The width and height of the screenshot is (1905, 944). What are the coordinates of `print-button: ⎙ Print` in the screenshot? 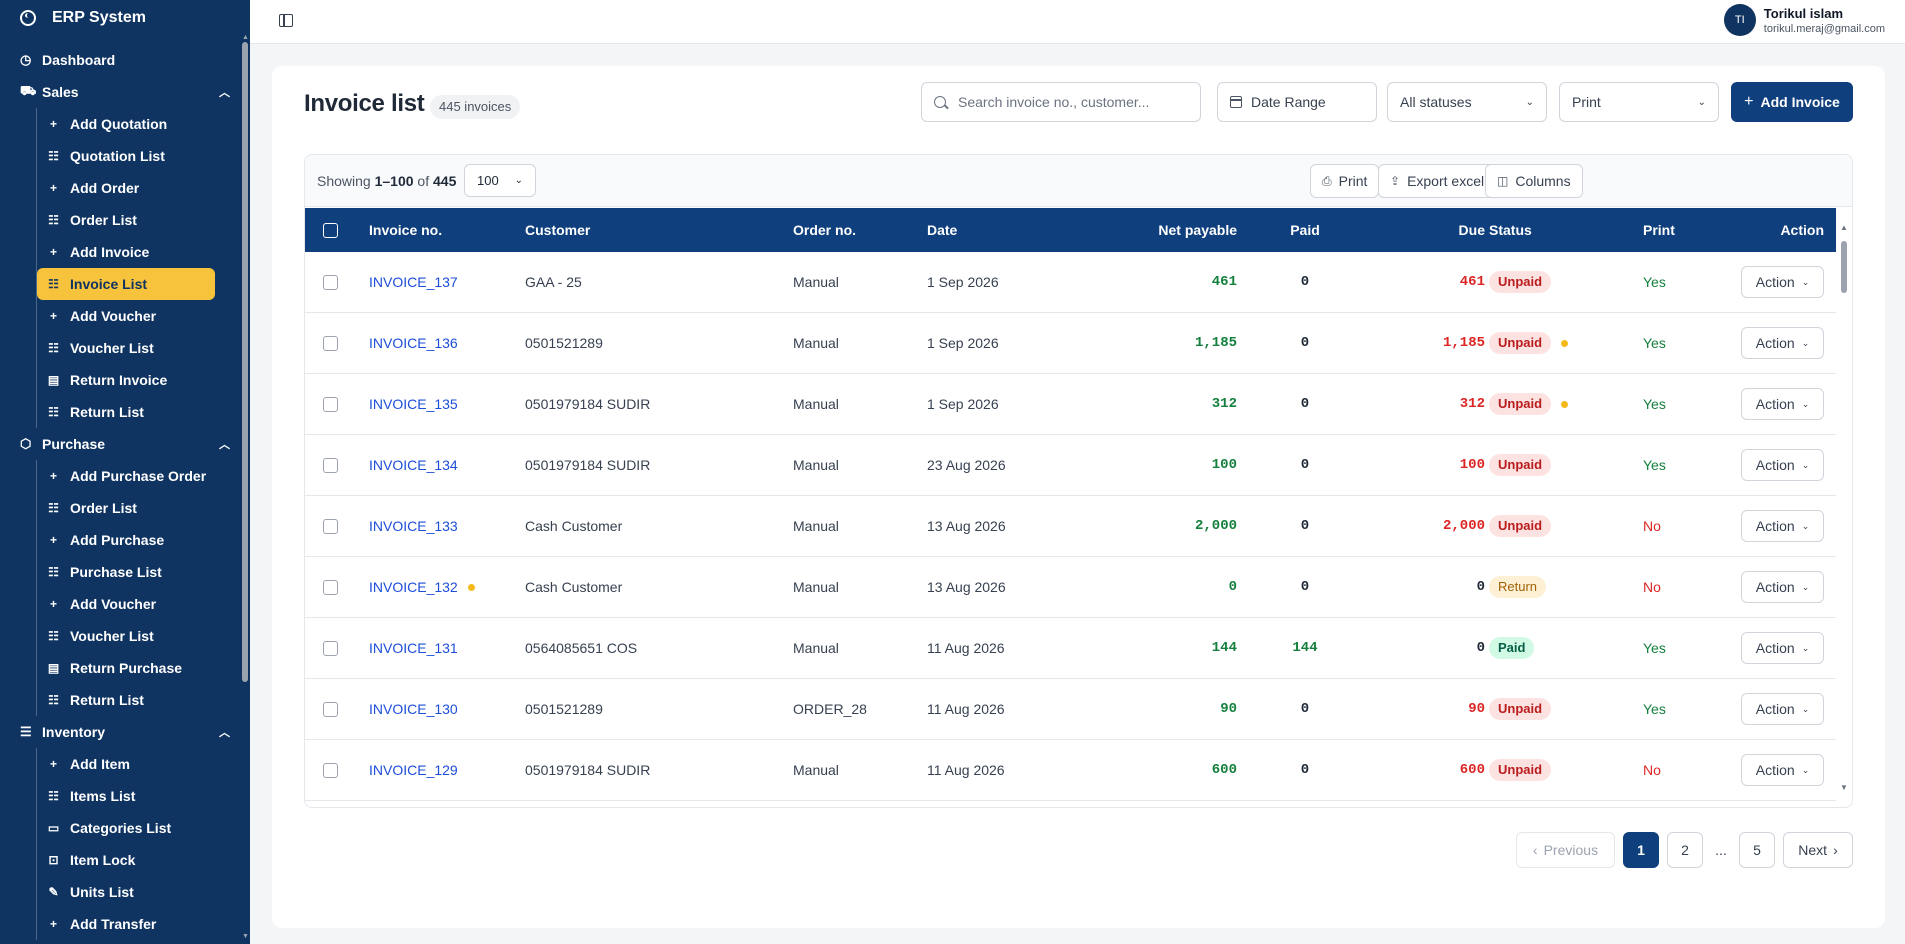 It's located at (1345, 181).